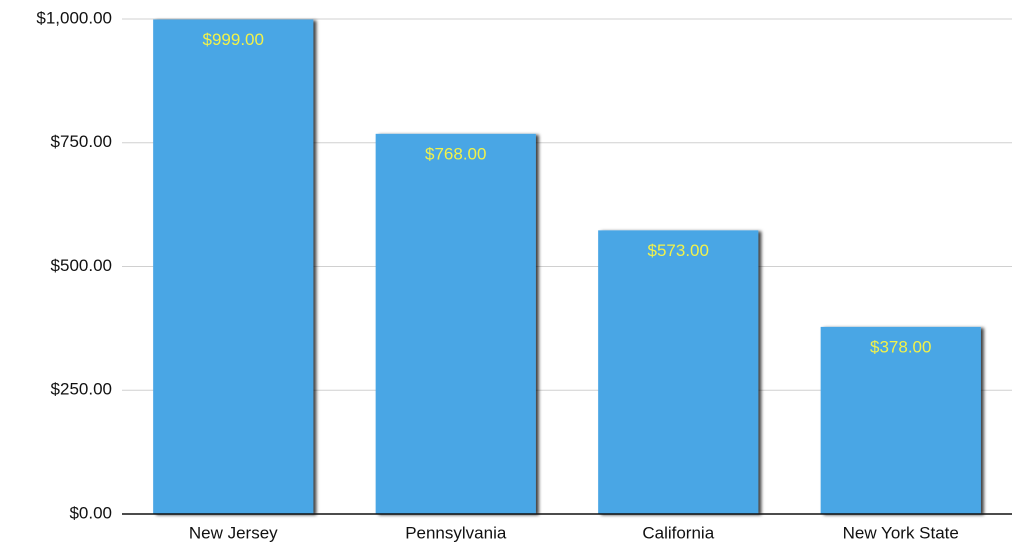  Describe the element at coordinates (678, 250) in the screenshot. I see `data-label: $573.00` at that location.